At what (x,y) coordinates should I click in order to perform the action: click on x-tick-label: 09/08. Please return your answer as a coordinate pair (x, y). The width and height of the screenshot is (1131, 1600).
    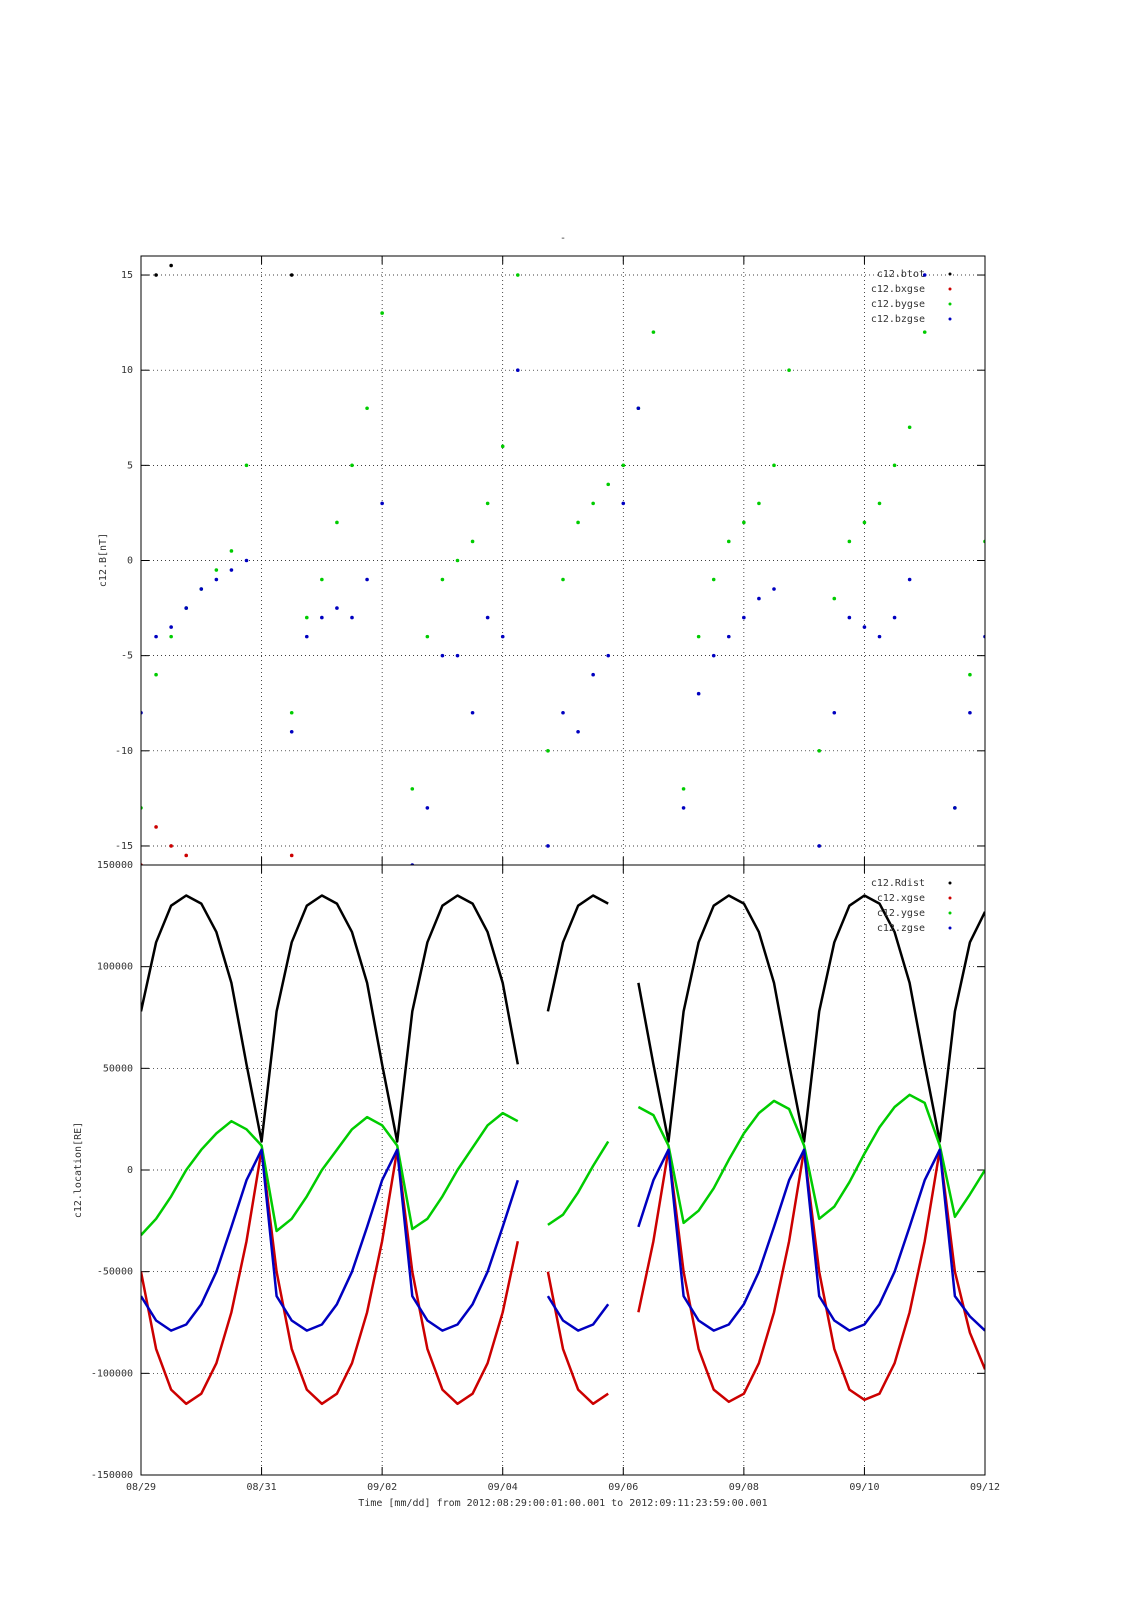
    Looking at the image, I should click on (744, 1487).